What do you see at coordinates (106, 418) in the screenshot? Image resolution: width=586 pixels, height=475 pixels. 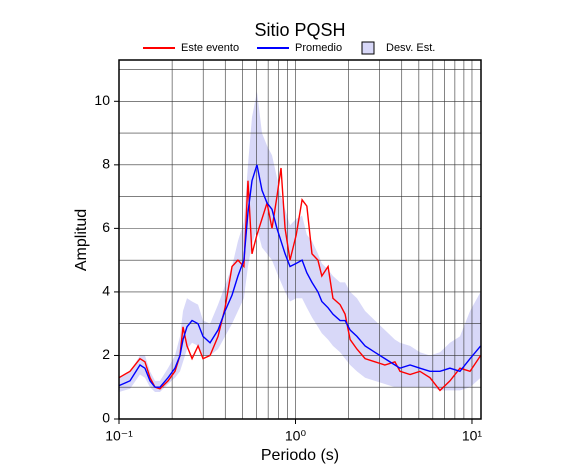 I see `y-tick-label: 0` at bounding box center [106, 418].